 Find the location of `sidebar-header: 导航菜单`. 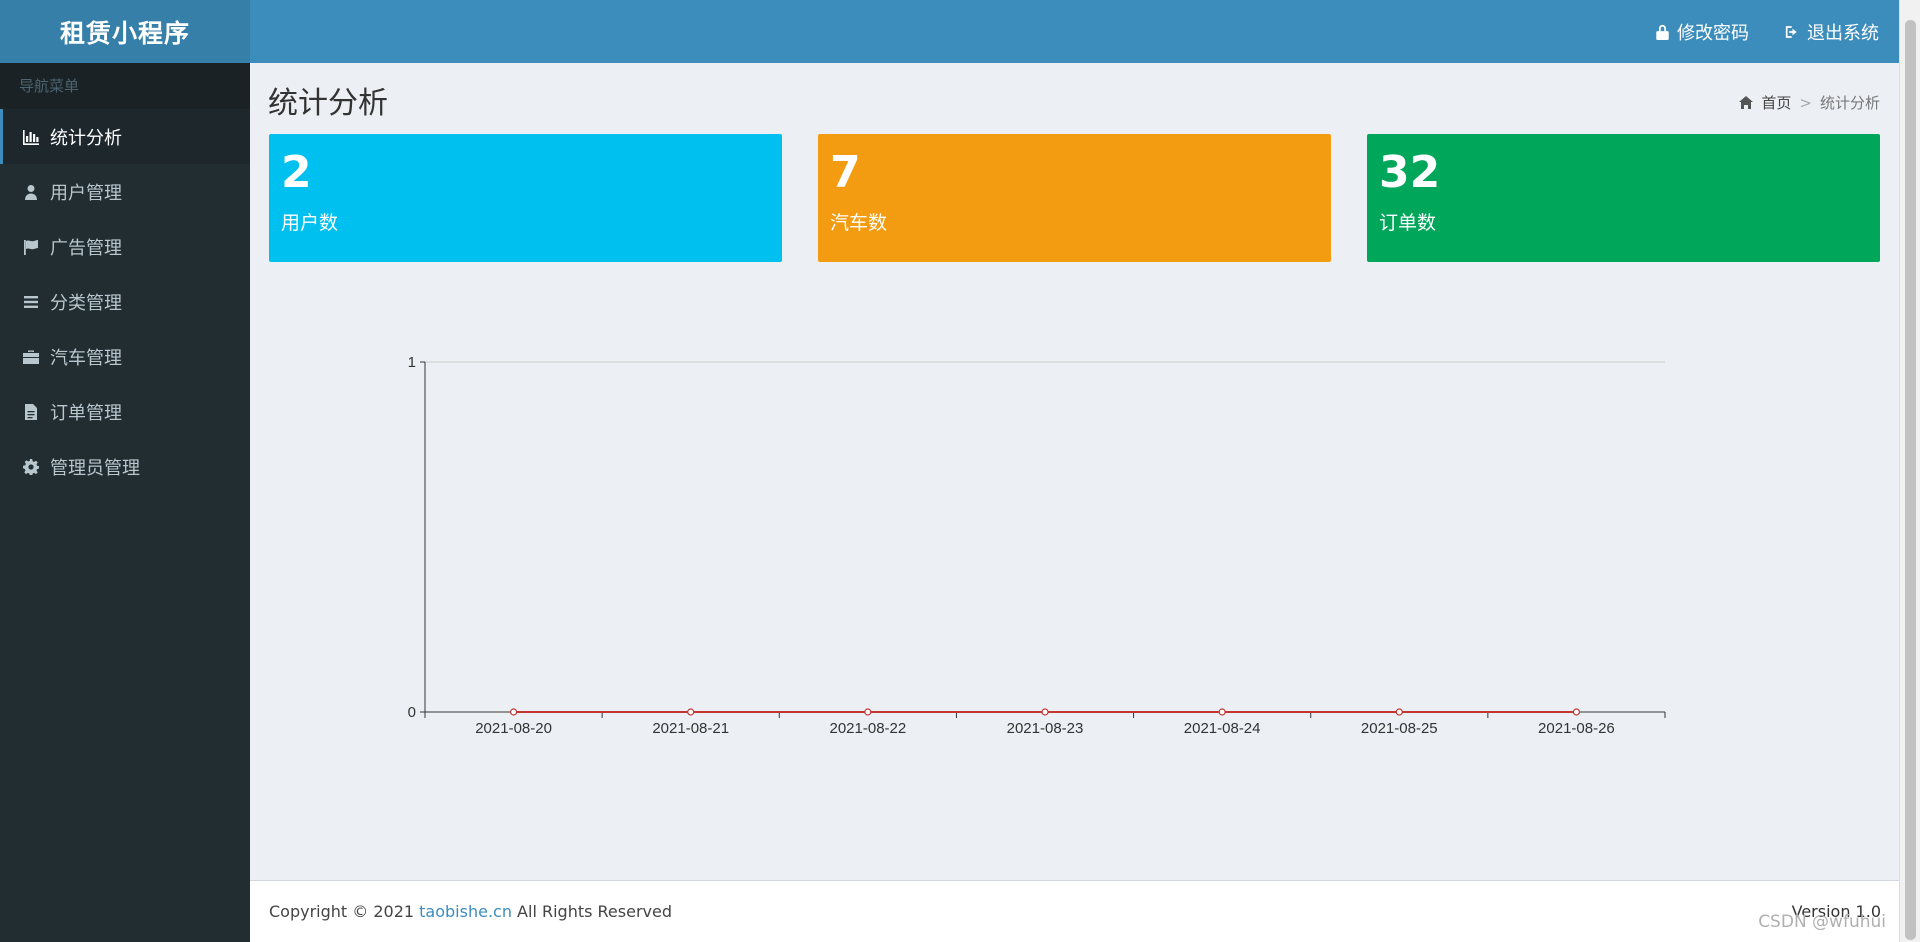

sidebar-header: 导航菜单 is located at coordinates (125, 86).